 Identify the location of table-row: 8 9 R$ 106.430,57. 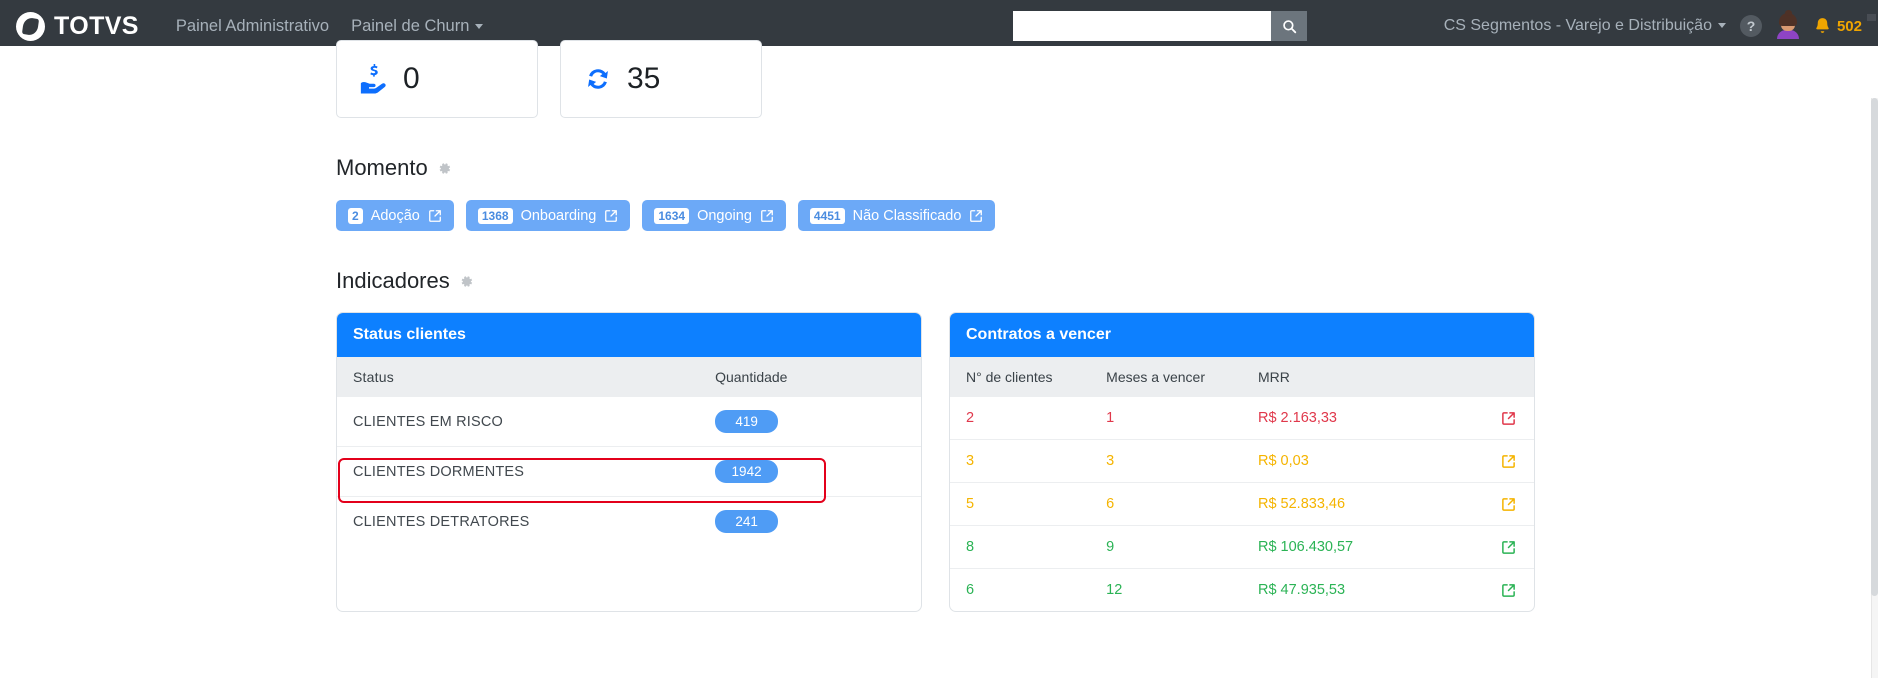
(1242, 547).